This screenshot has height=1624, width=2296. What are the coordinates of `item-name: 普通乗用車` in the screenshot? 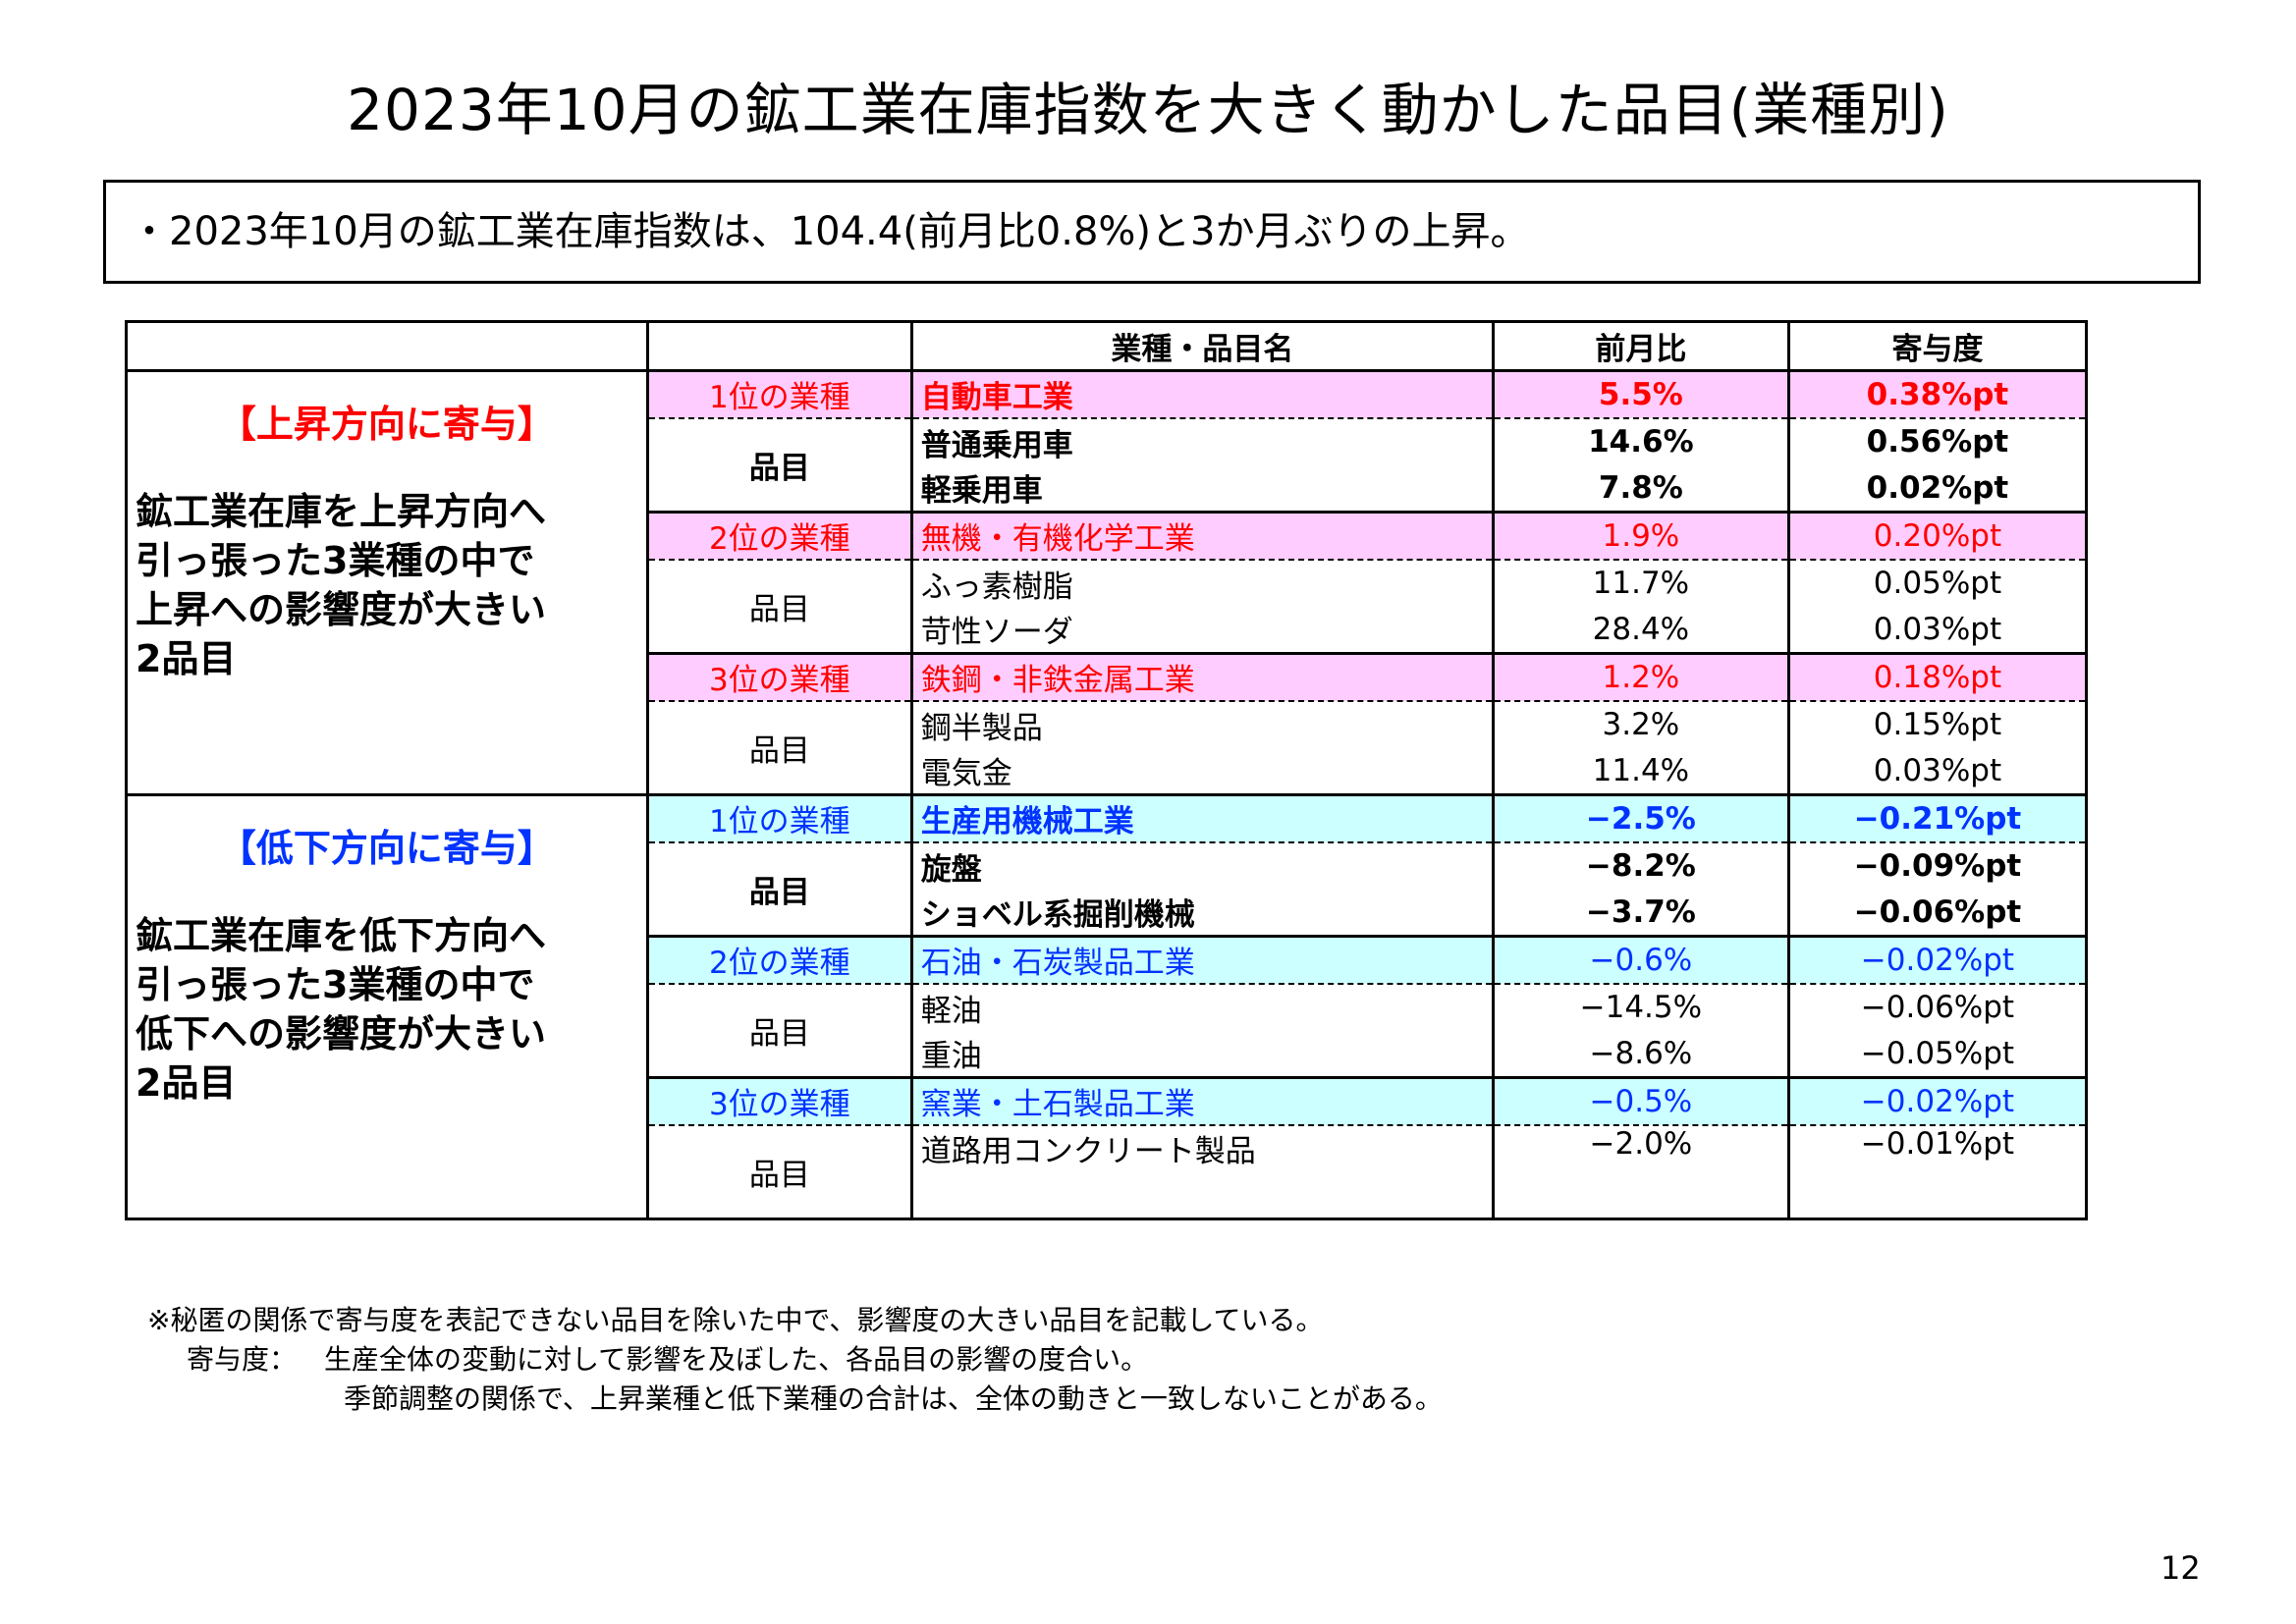 It's located at (1202, 441).